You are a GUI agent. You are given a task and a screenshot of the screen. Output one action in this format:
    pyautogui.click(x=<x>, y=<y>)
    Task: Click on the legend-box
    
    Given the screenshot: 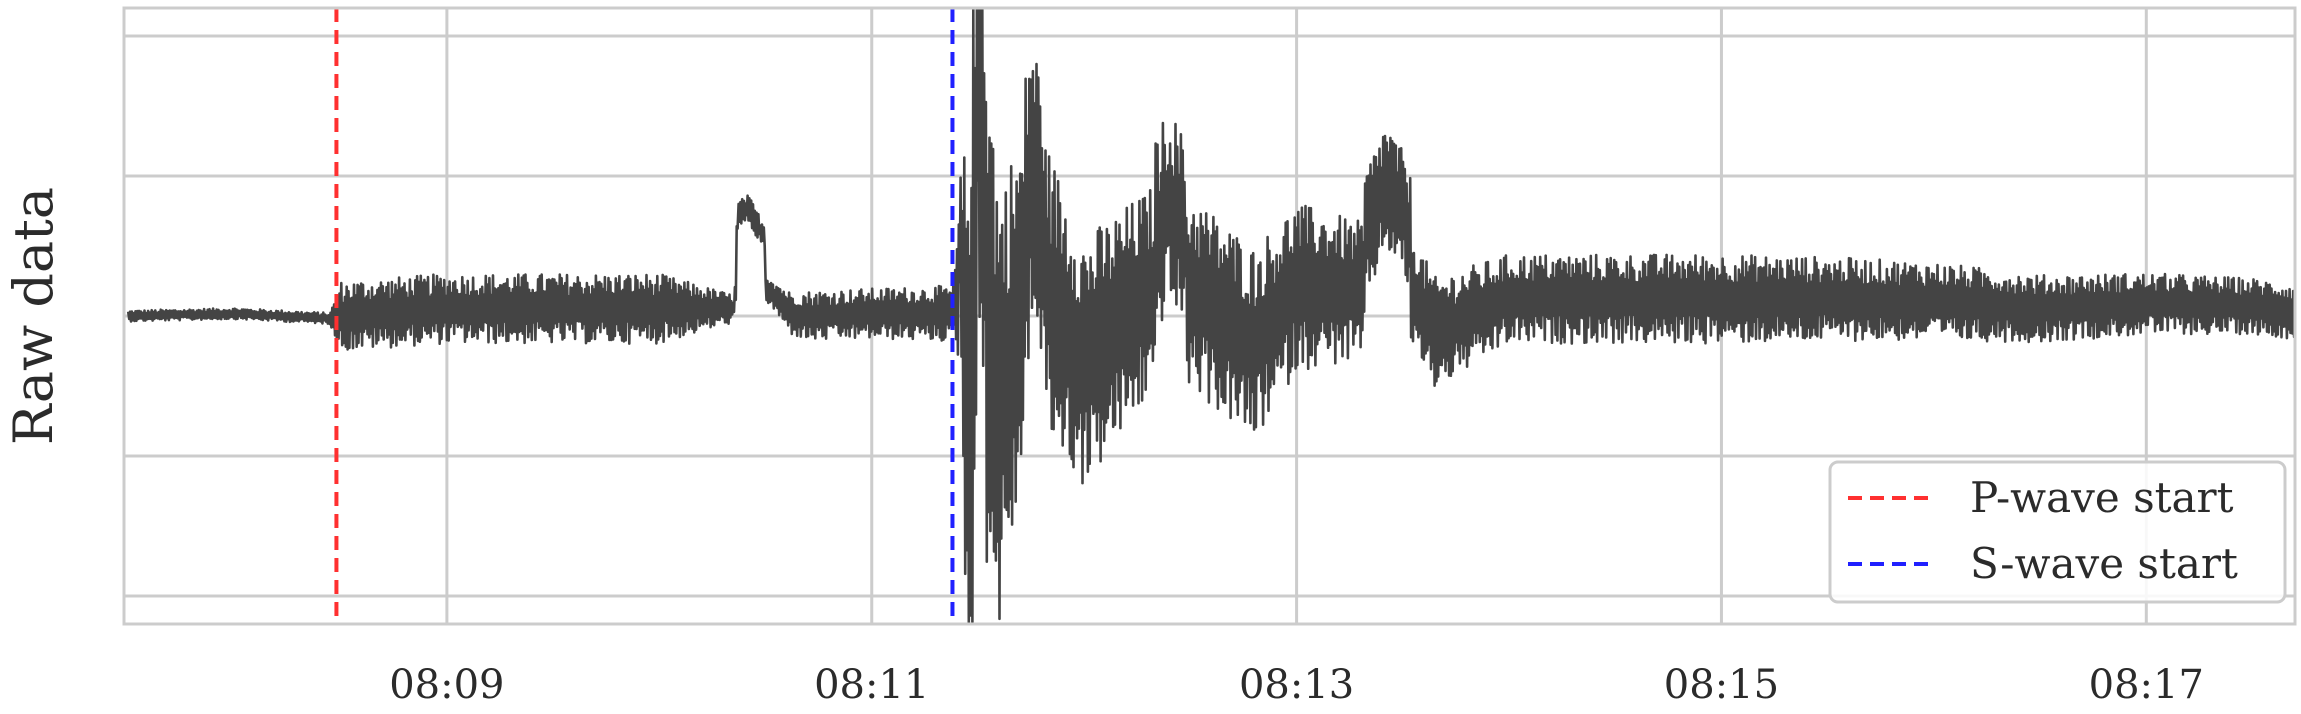 What is the action you would take?
    pyautogui.click(x=2057, y=532)
    